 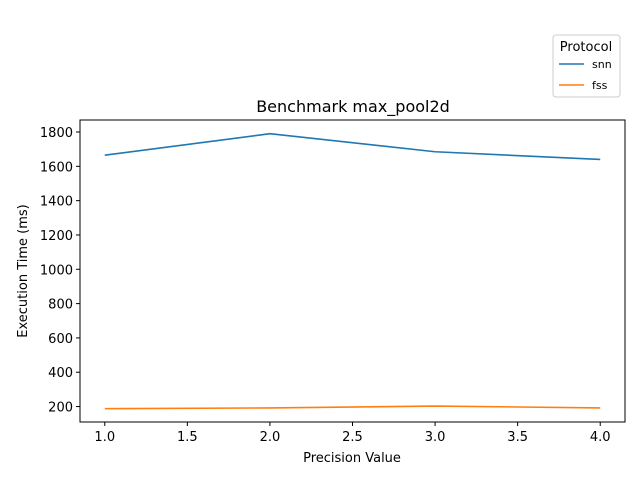 I want to click on x-tick-label: 1.0, so click(x=104, y=437).